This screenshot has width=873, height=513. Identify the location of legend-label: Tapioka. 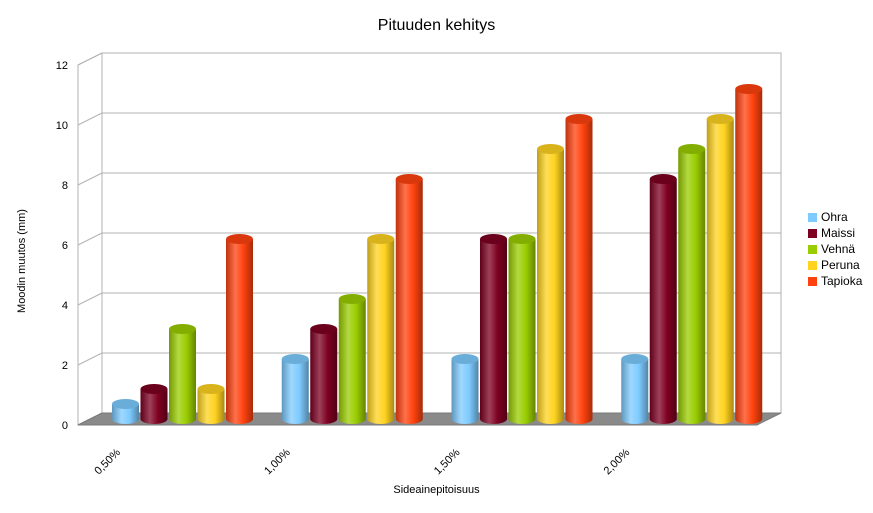
(842, 281).